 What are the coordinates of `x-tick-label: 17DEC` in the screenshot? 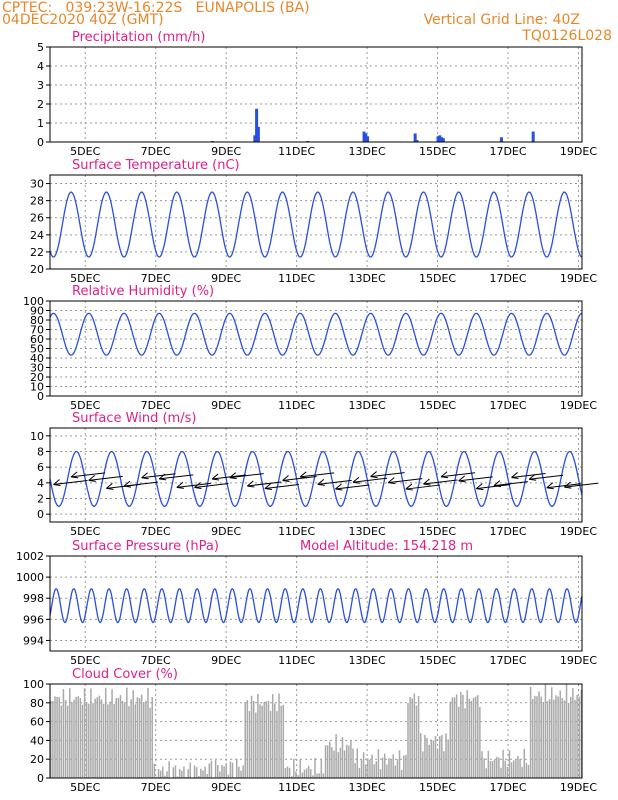 It's located at (507, 660).